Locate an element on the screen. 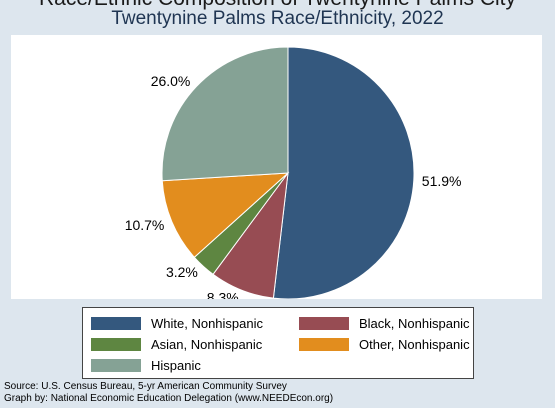  slice-percent-label: 10.7% is located at coordinates (145, 225).